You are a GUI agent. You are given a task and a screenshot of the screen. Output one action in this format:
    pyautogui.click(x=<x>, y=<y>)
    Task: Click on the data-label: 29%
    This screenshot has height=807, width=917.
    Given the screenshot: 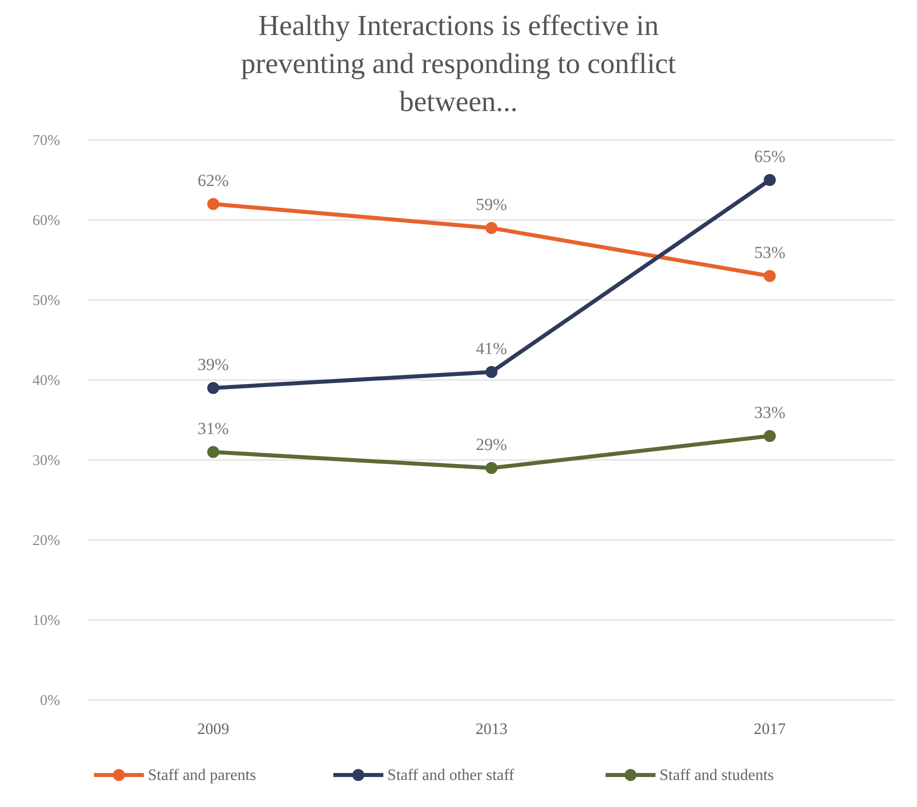 What is the action you would take?
    pyautogui.click(x=492, y=444)
    